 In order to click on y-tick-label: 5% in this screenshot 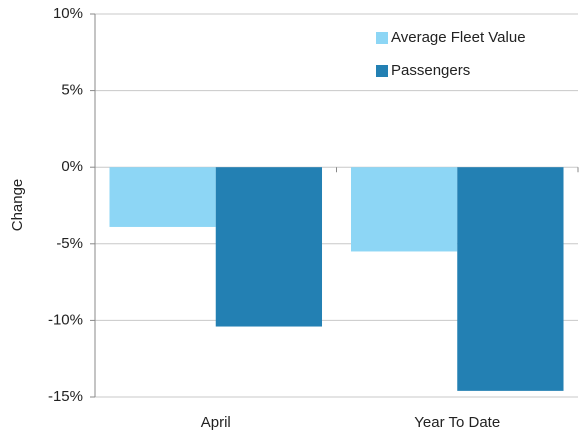, I will do `click(72, 90)`.